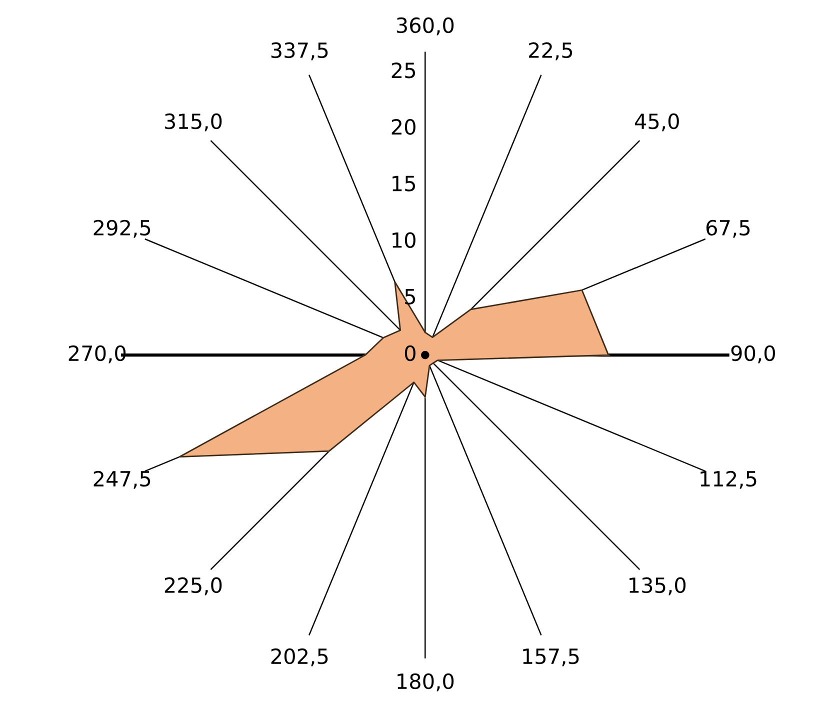  Describe the element at coordinates (193, 122) in the screenshot. I see `spoke-label: 315,0` at that location.